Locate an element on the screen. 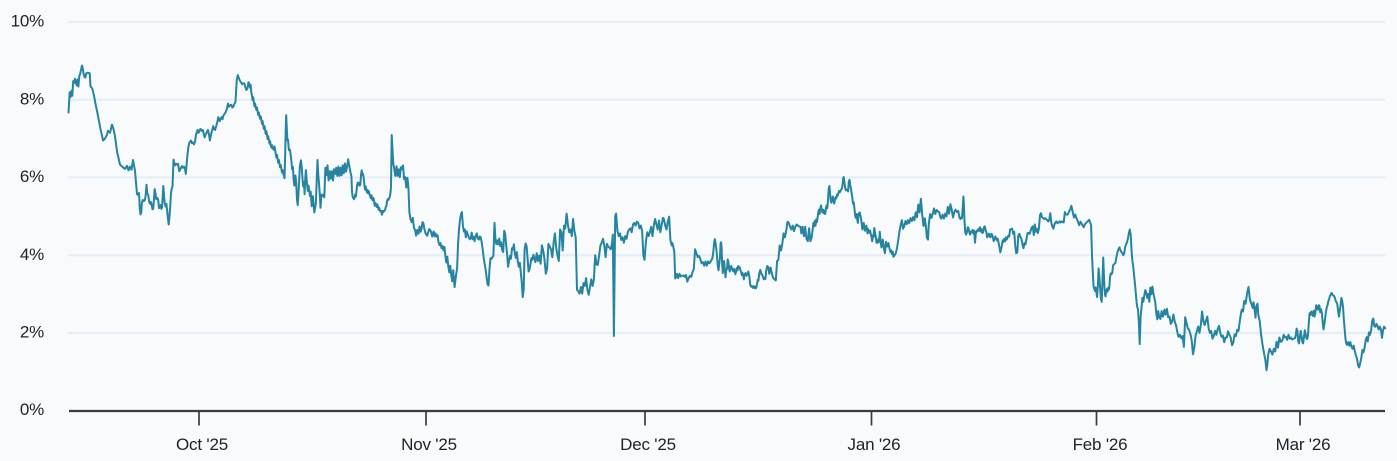  svg-text: 2% is located at coordinates (32, 332).